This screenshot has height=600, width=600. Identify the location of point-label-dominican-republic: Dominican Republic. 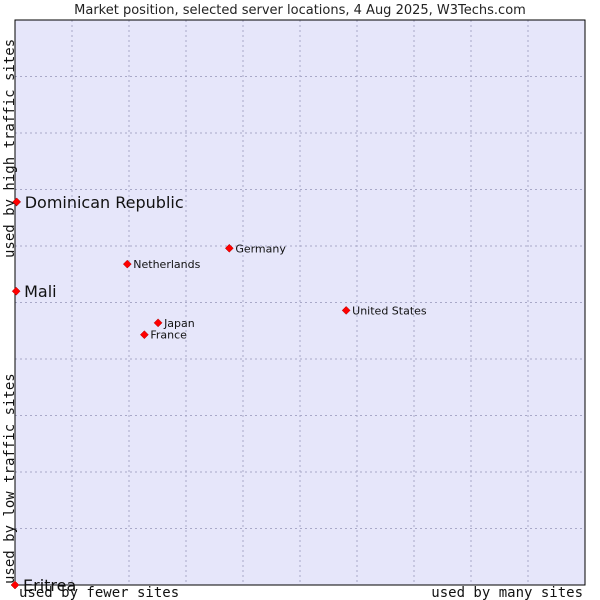
(104, 202).